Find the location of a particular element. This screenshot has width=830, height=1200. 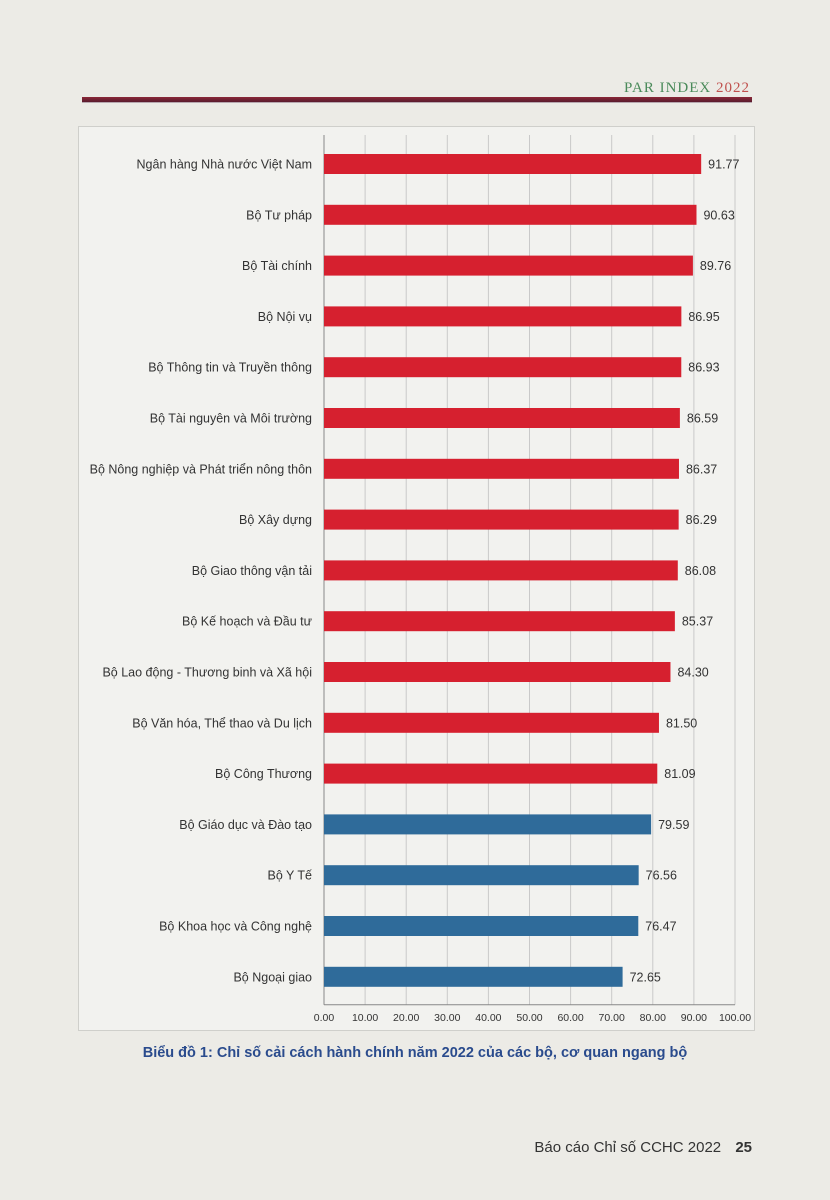

x-tick-label: 80.00 is located at coordinates (653, 1018).